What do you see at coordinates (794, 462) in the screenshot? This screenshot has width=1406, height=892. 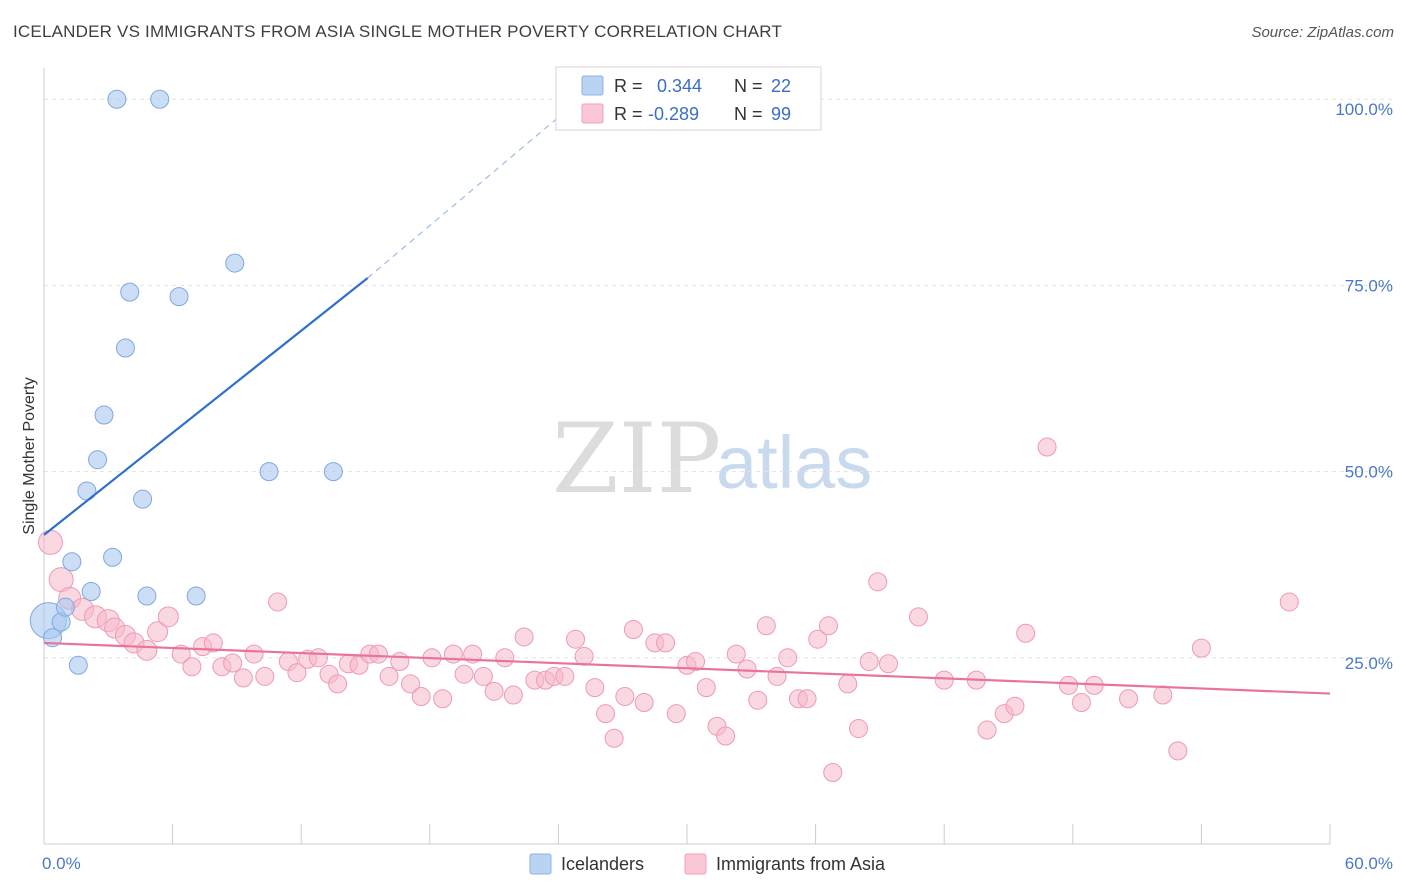 I see `watermark-atlas: atlas` at bounding box center [794, 462].